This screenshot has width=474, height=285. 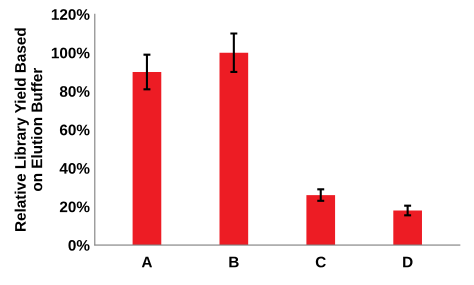 I want to click on x-tick-label: D, so click(x=408, y=262).